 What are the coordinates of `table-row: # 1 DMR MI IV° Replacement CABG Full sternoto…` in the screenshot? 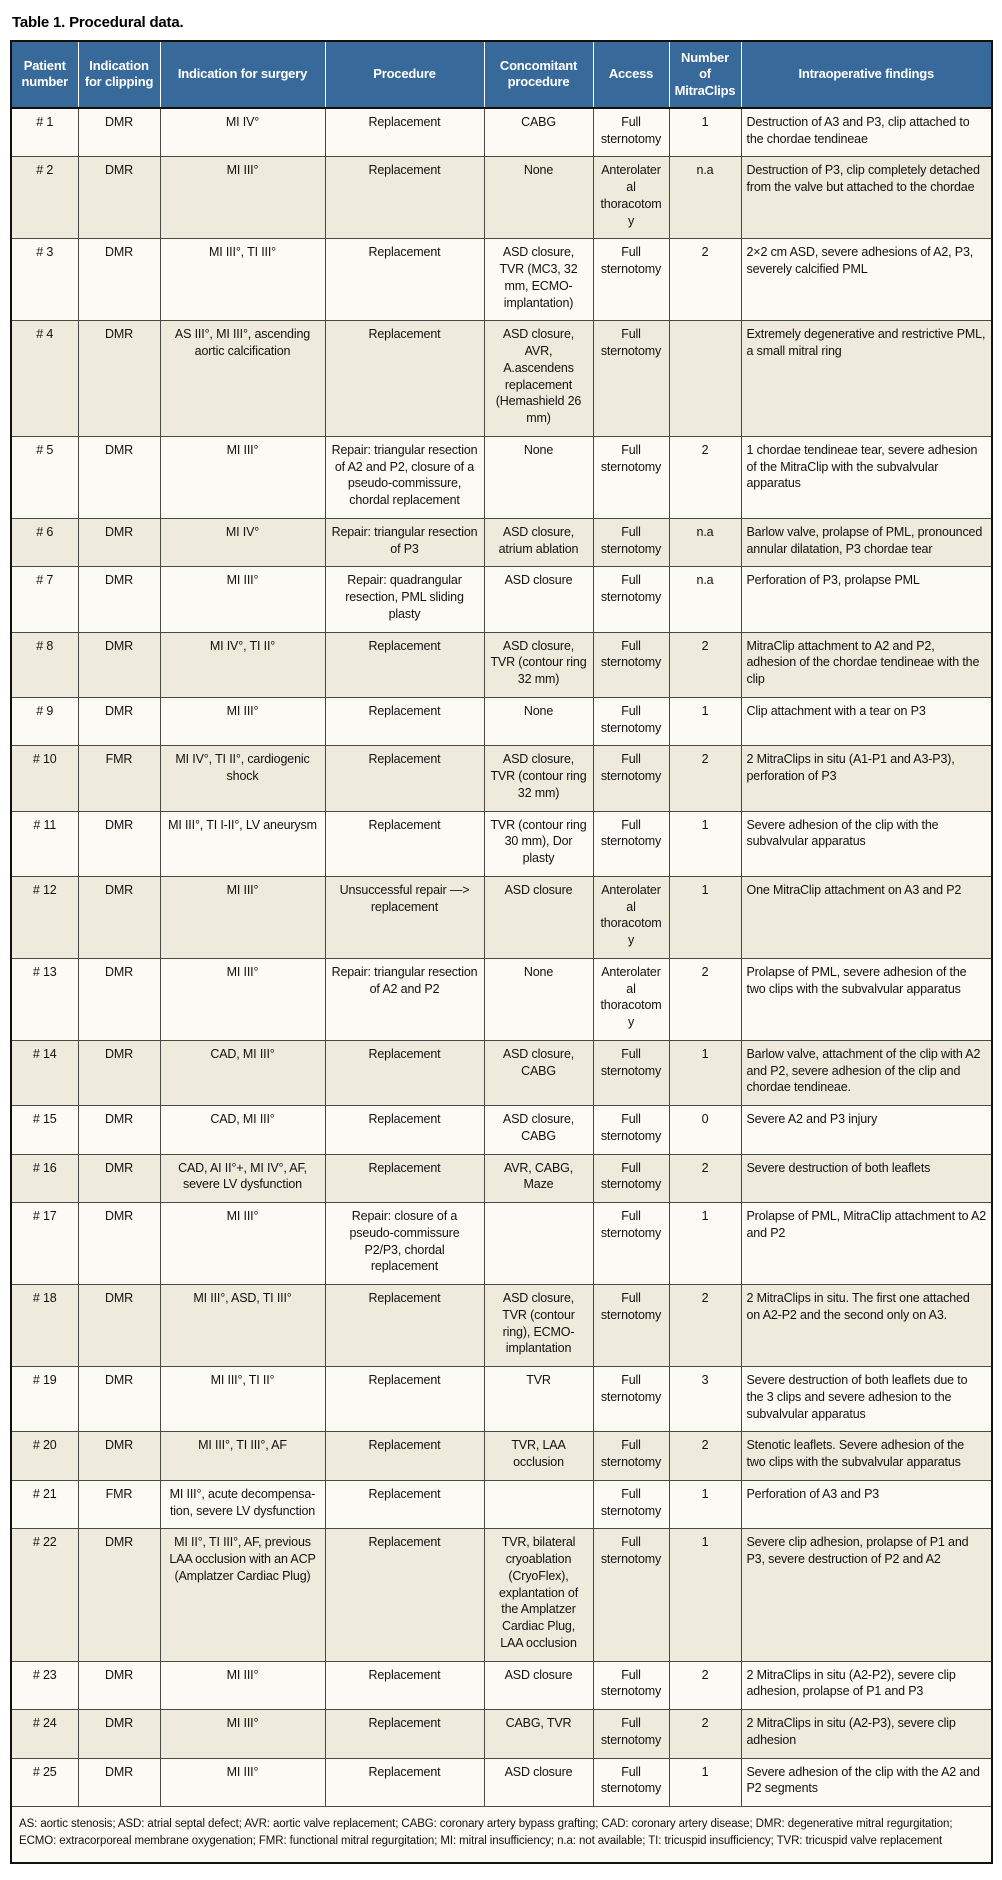 It's located at (501, 132).